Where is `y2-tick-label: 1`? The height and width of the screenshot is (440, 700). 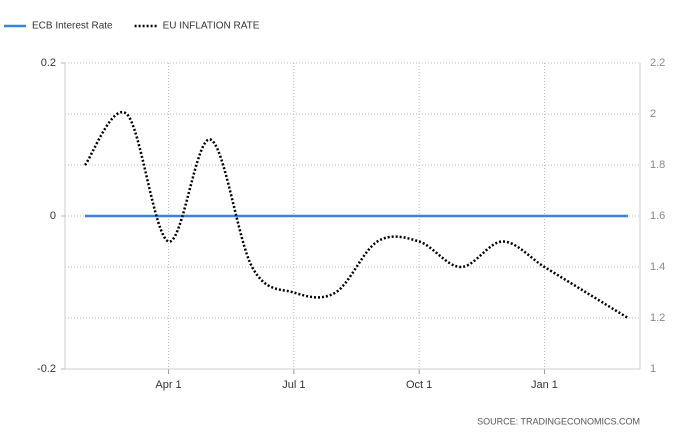
y2-tick-label: 1 is located at coordinates (653, 369).